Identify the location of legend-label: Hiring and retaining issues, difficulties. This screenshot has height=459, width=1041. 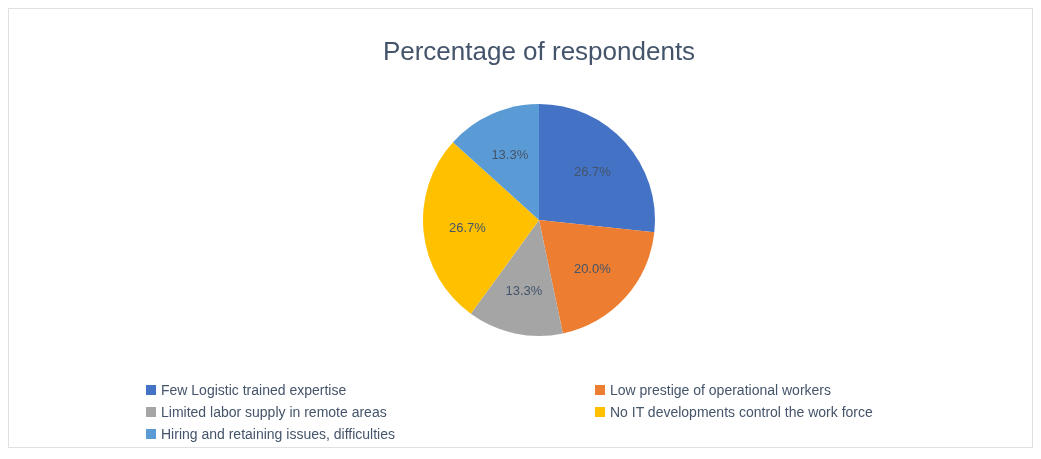
(278, 434).